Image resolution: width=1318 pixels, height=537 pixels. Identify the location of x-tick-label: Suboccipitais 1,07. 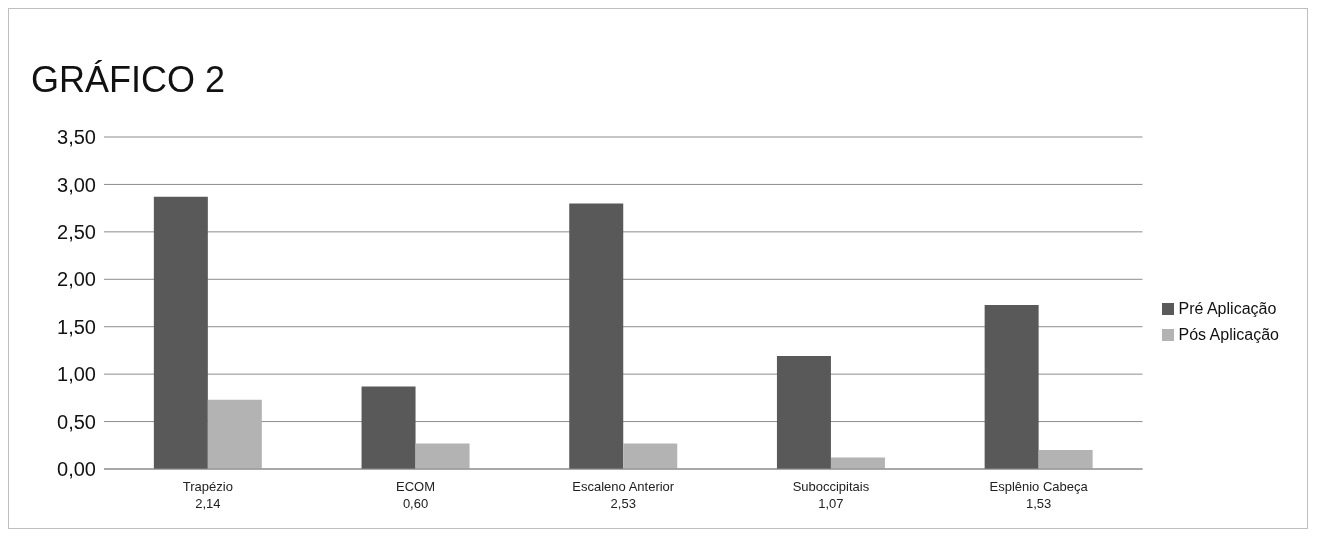
(831, 495).